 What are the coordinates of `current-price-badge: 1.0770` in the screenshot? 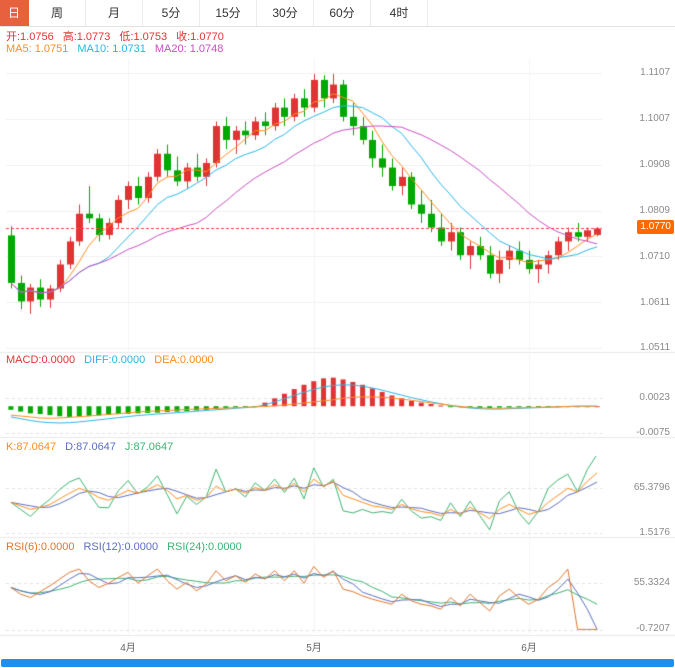 It's located at (655, 227).